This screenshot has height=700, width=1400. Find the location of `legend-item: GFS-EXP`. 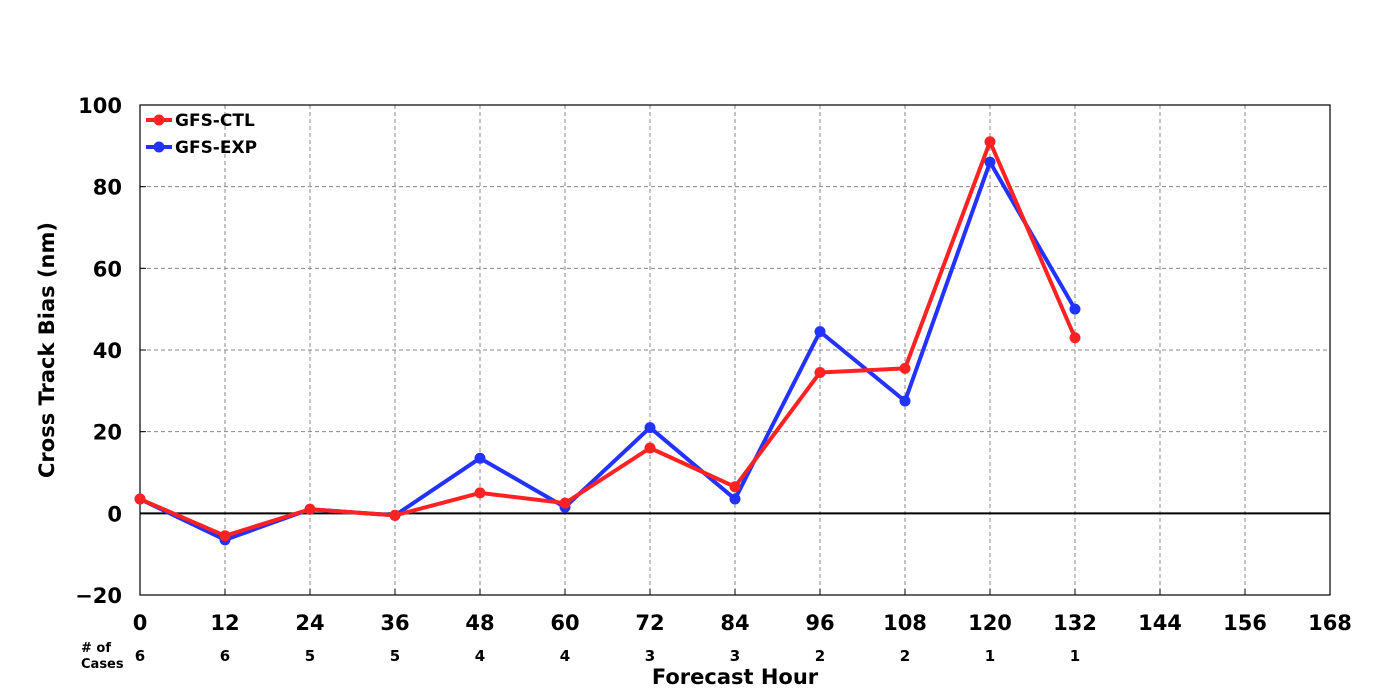

legend-item: GFS-EXP is located at coordinates (201, 148).